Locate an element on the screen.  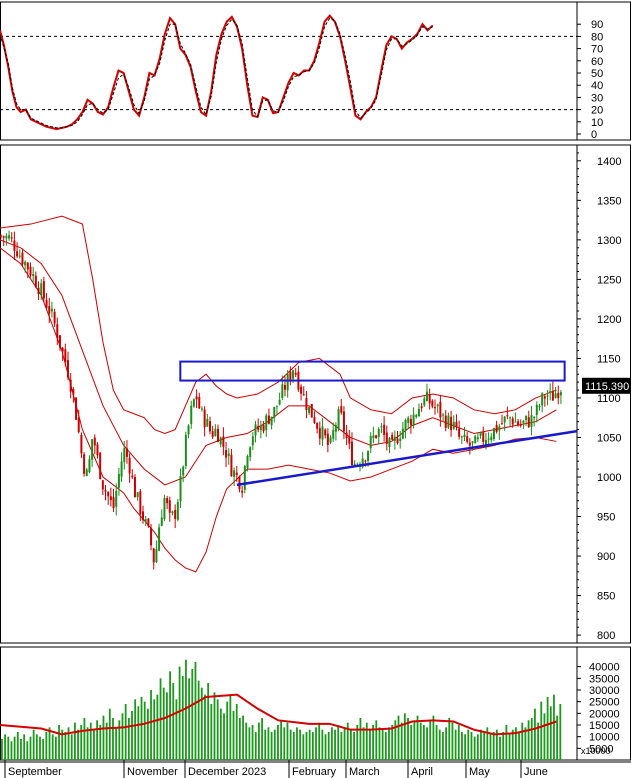
volume-tick-label: 20000 is located at coordinates (604, 714).